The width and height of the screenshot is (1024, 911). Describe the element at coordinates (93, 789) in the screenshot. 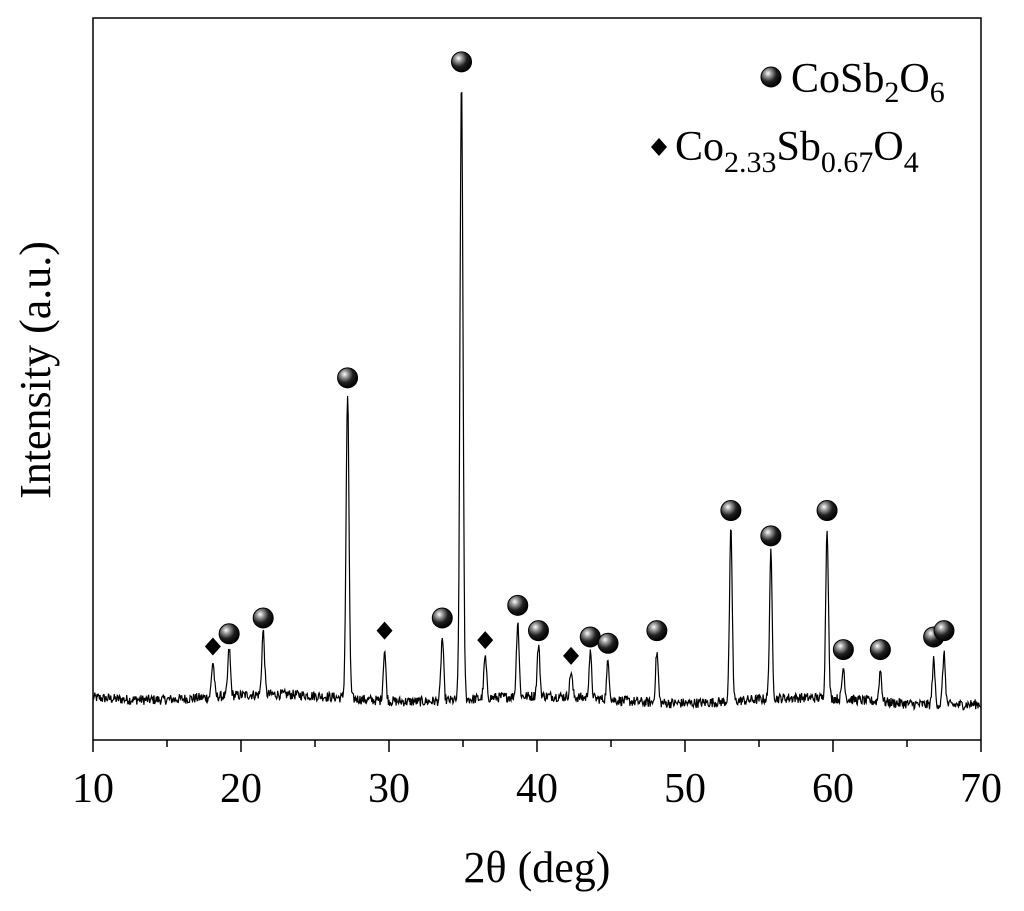

I see `x-tick-label: 10` at that location.